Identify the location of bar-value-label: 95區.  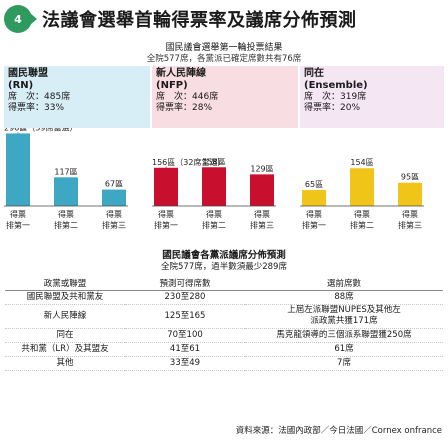
(410, 177).